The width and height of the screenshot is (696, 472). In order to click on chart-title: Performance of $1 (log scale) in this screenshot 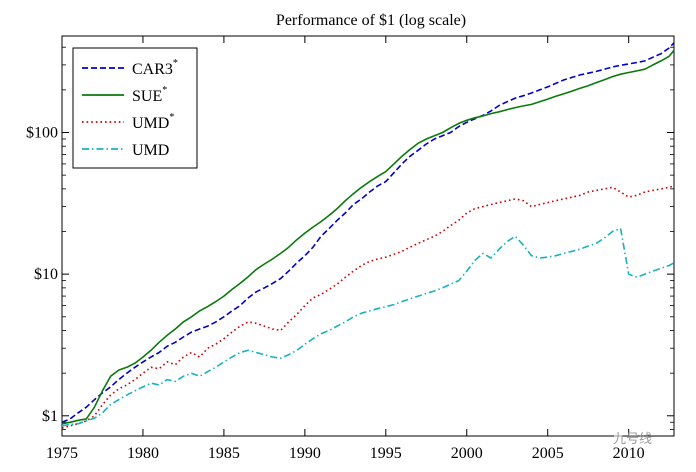, I will do `click(371, 20)`.